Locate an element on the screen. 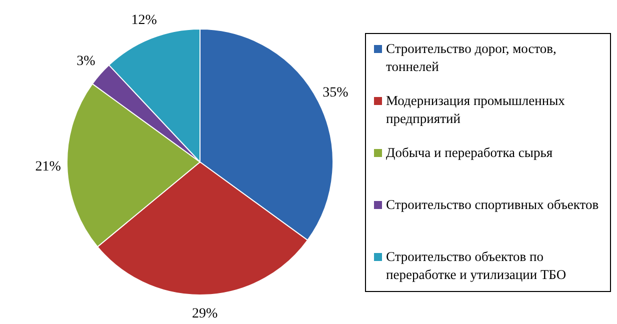 This screenshot has height=324, width=617. data-label: 12% is located at coordinates (144, 20).